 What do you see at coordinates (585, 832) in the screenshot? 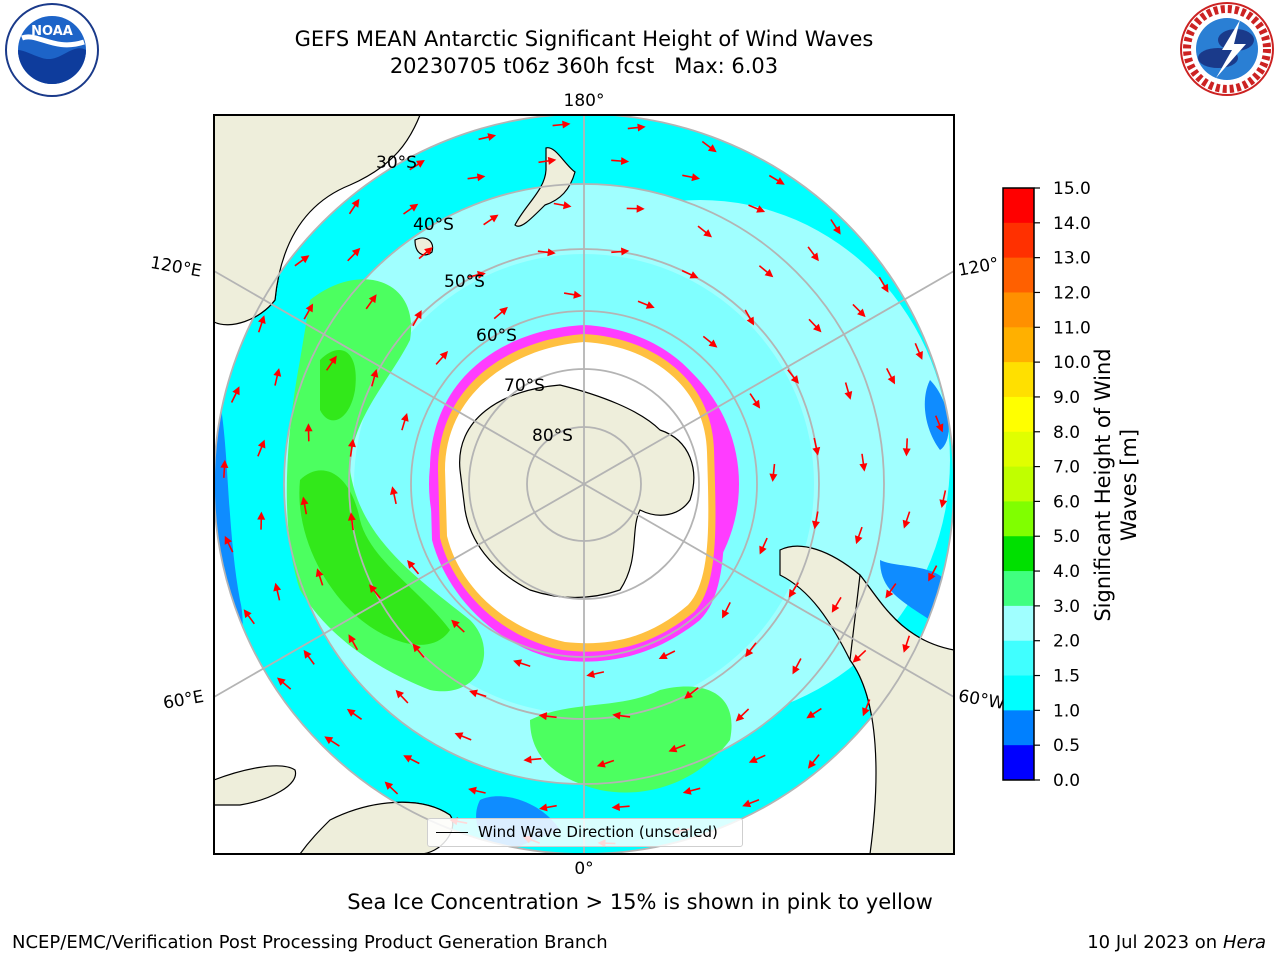
I see `map-legend: Wind Wave Direction (unscaled)` at bounding box center [585, 832].